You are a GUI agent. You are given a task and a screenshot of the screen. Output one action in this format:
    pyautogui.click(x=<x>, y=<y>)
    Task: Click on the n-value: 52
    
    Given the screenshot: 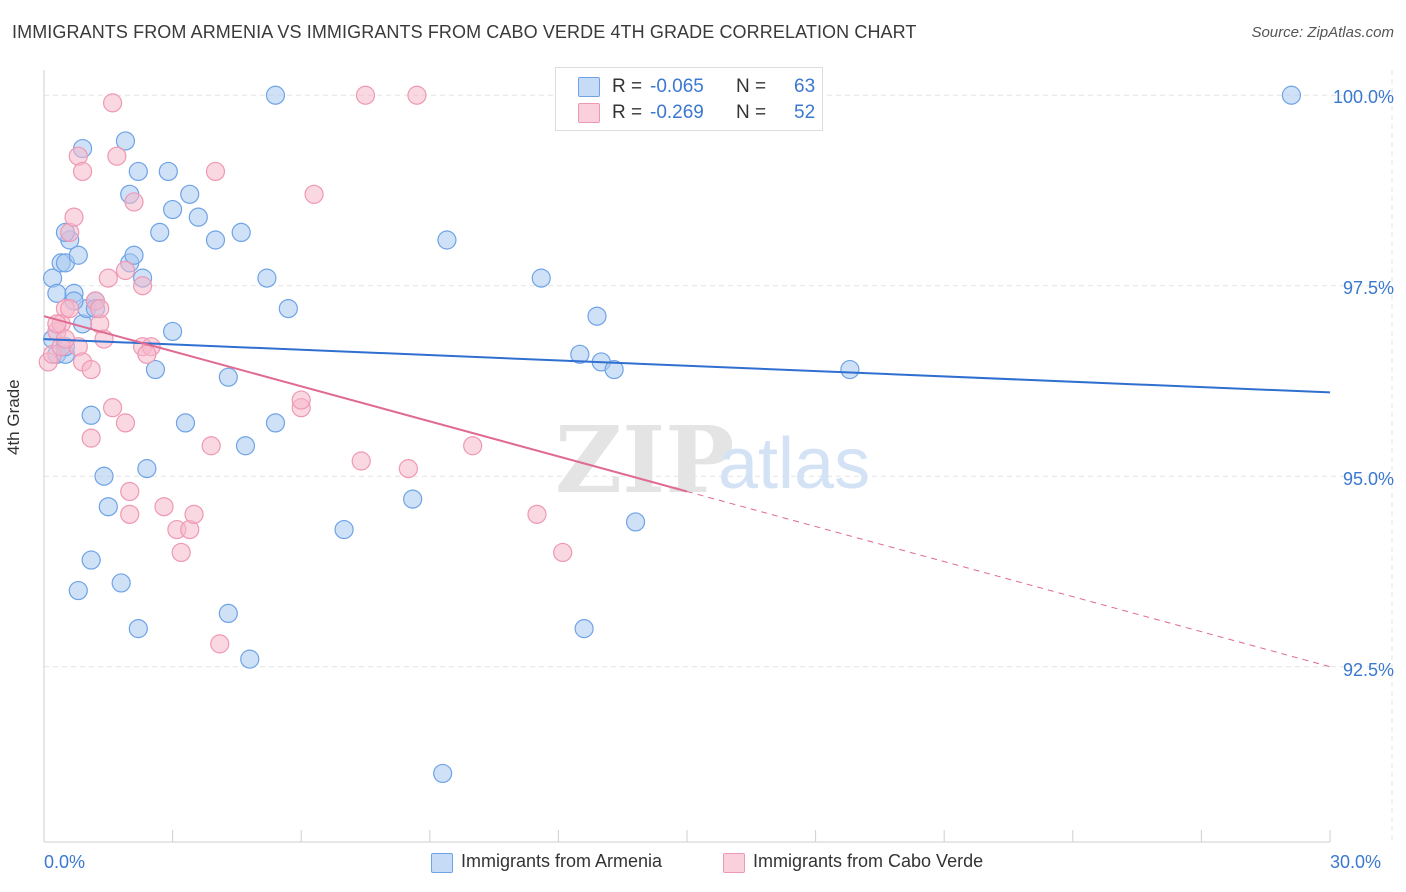 What is the action you would take?
    pyautogui.click(x=805, y=112)
    